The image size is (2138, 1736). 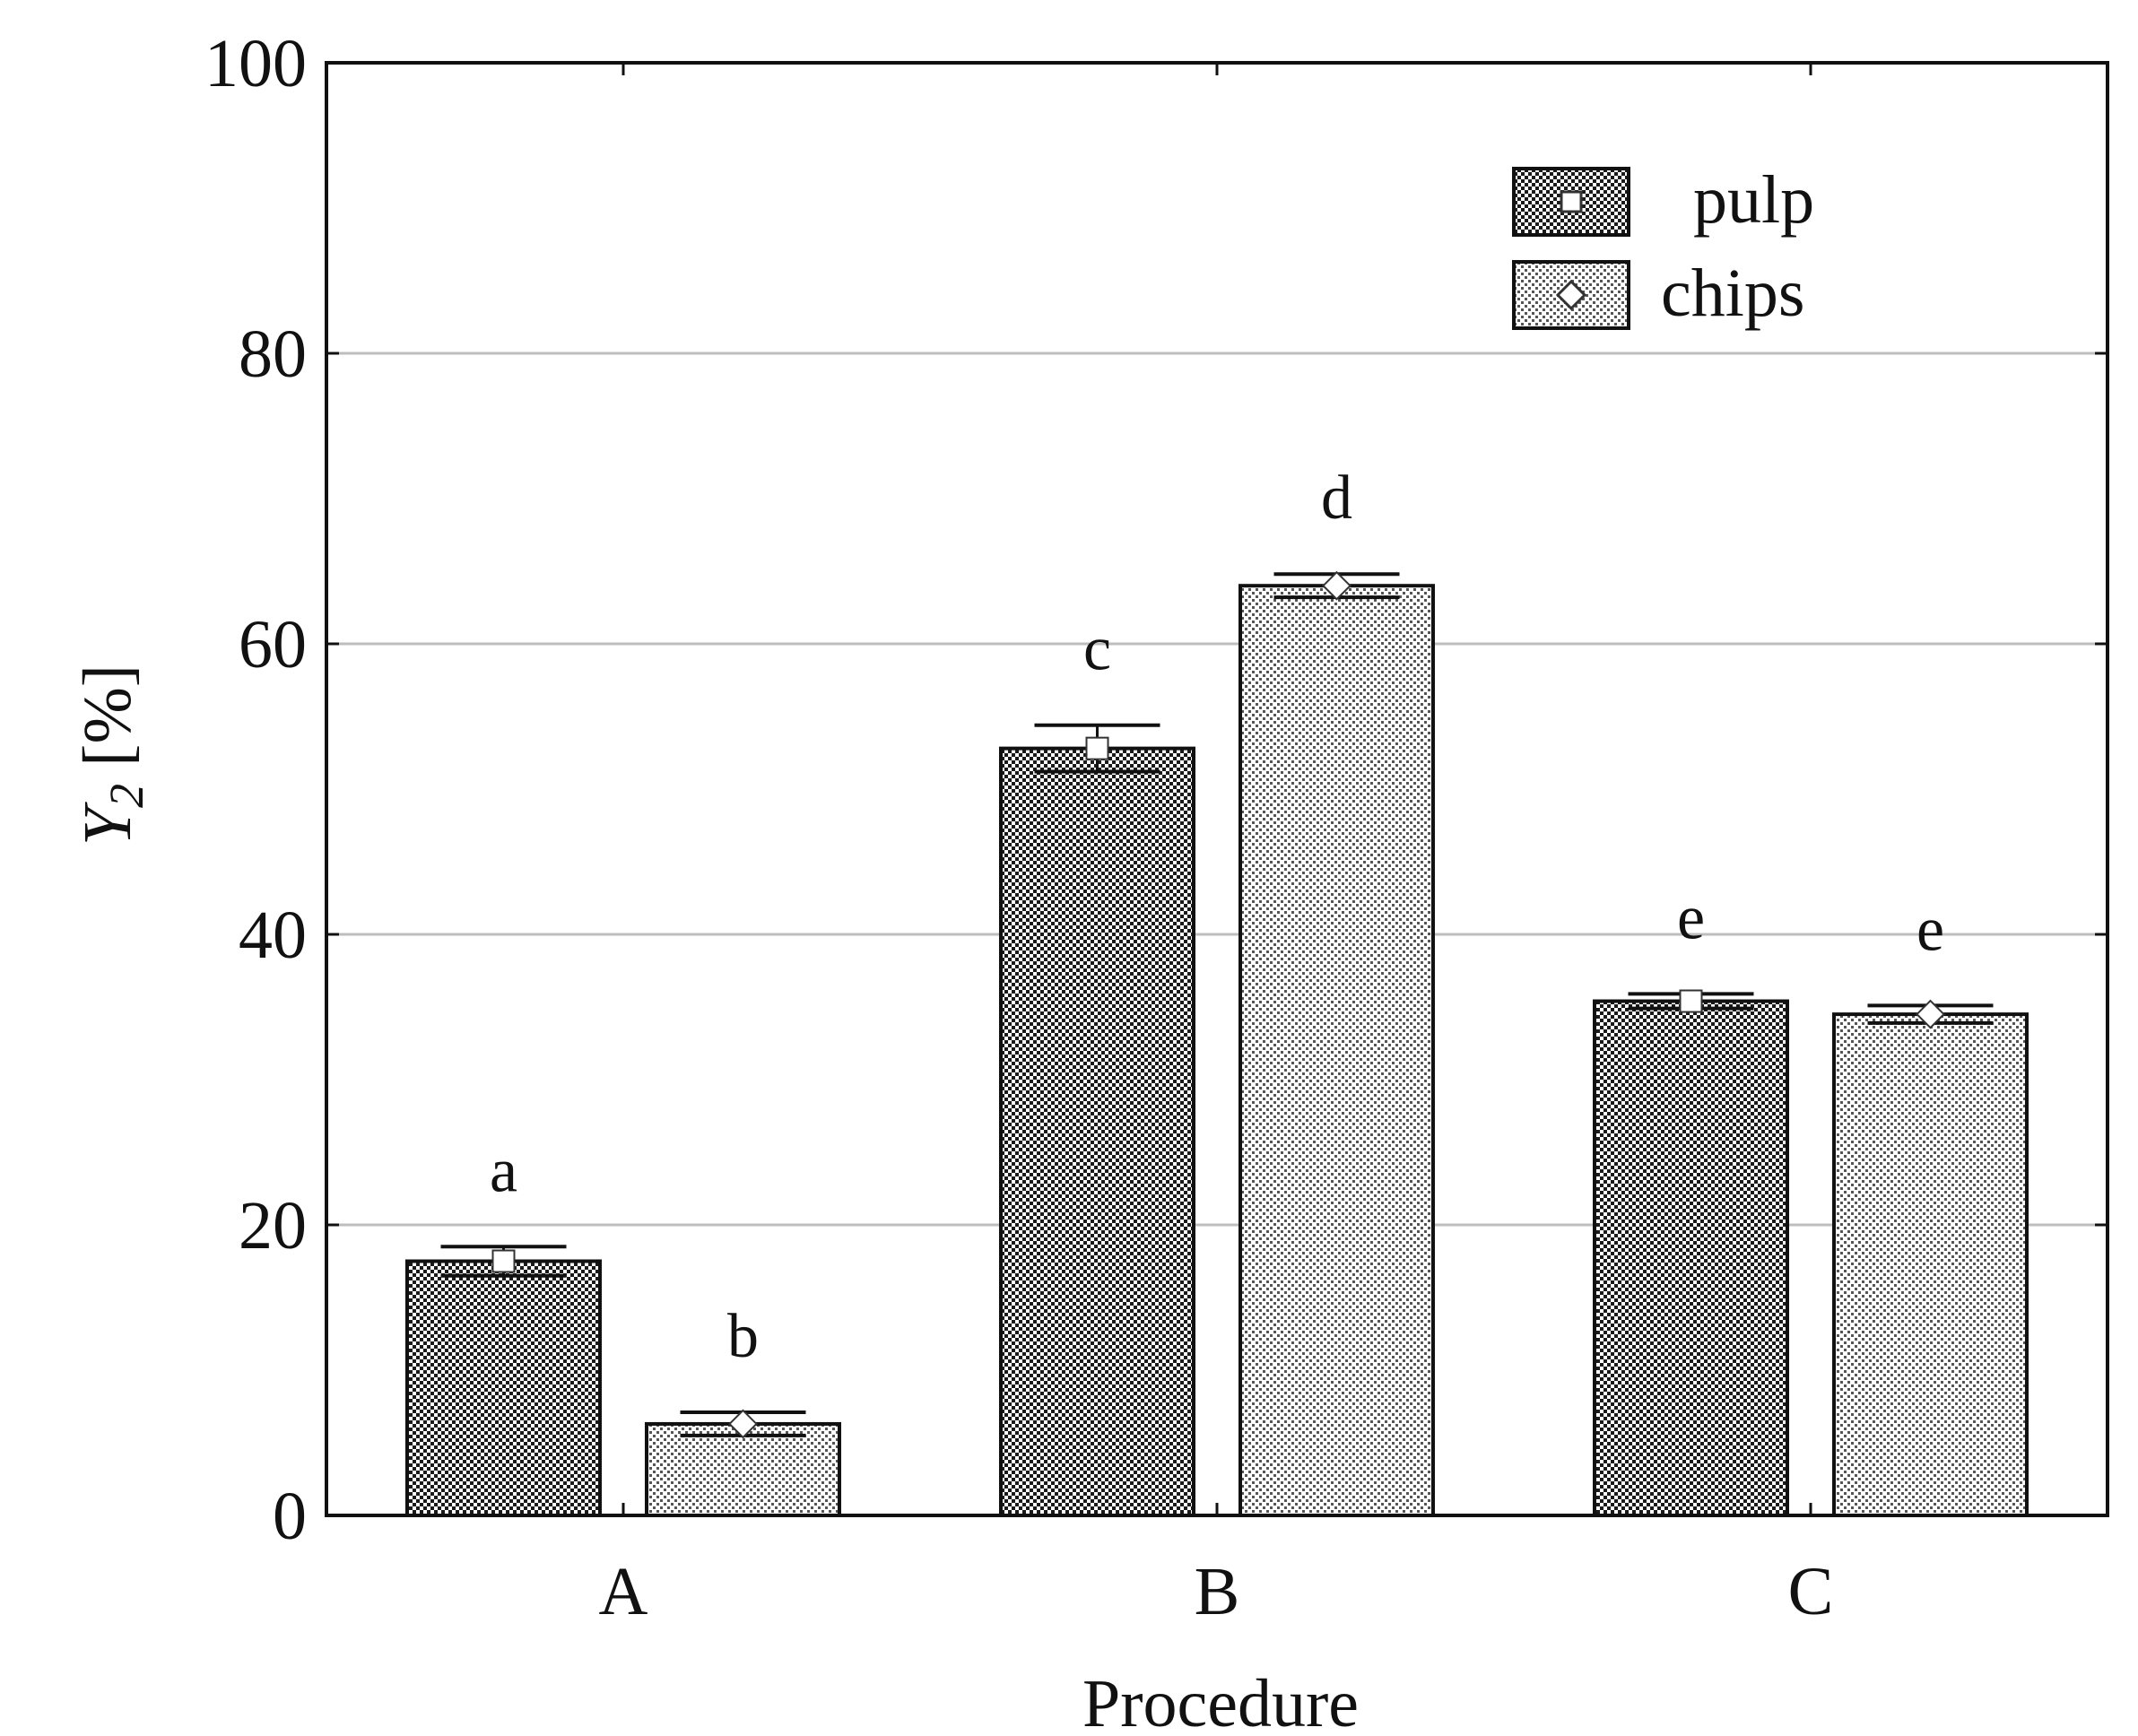 I want to click on y-tick-label: 20, so click(x=273, y=1226).